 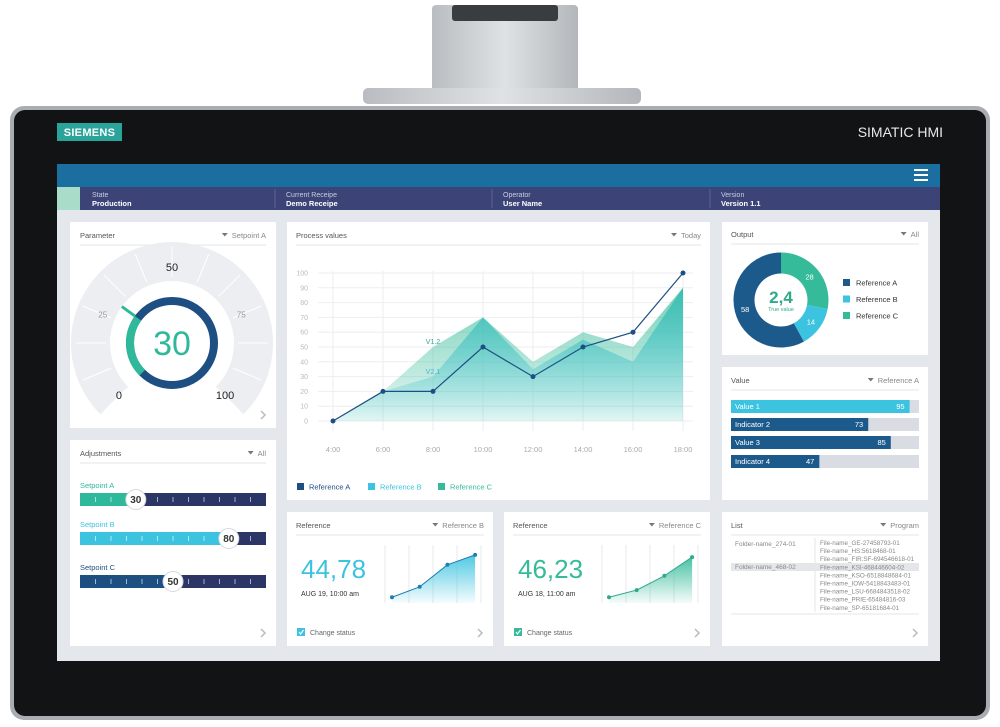 I want to click on file-item: File-name_FIR:SF-694546618-01, so click(x=867, y=559).